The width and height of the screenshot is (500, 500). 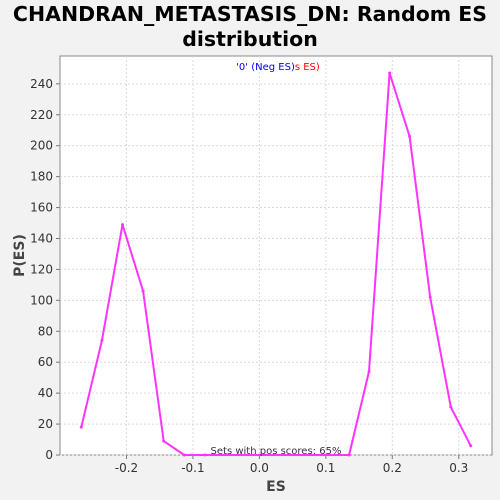 What do you see at coordinates (45, 331) in the screenshot?
I see `y-tick-label: 80` at bounding box center [45, 331].